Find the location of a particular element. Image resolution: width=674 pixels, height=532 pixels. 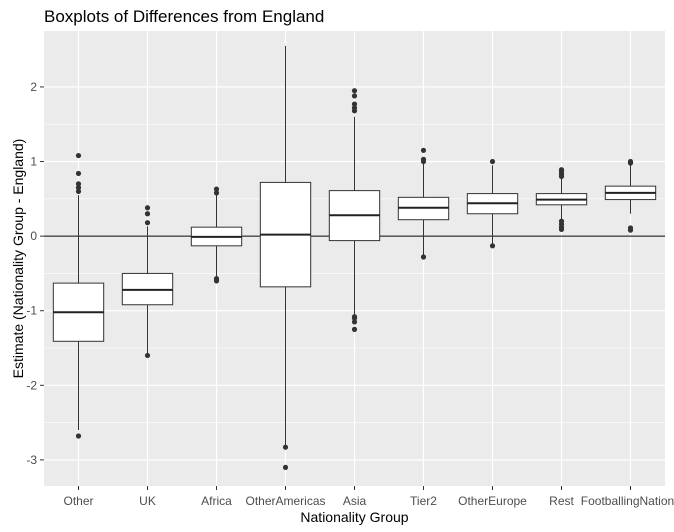

x-tick-label: Tier2 is located at coordinates (423, 501).